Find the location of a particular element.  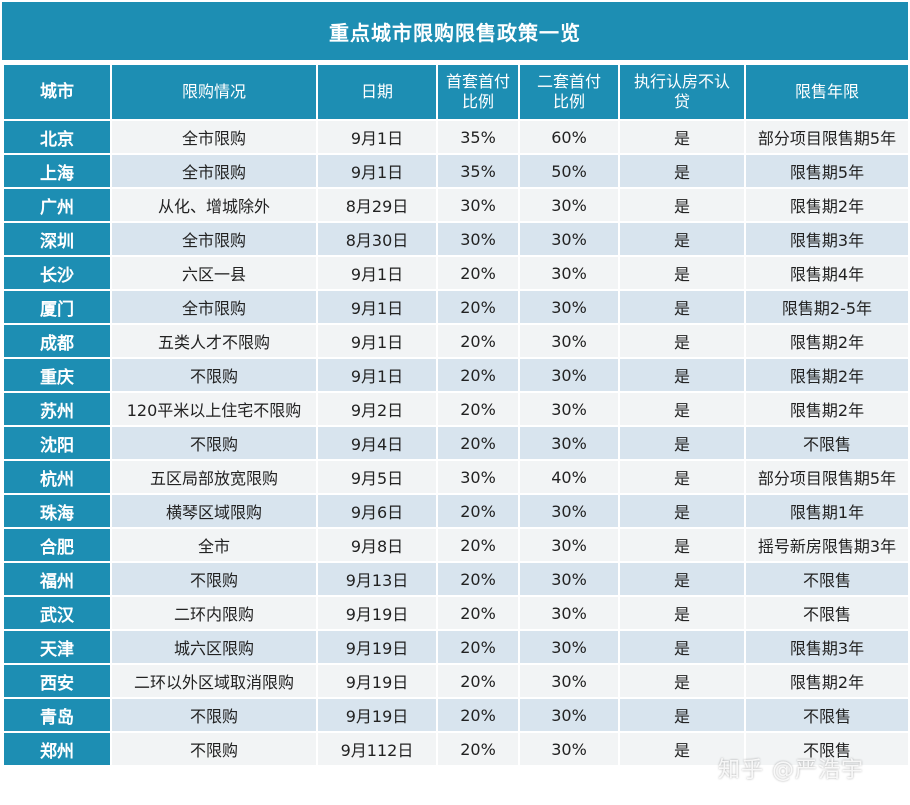

table-row: 北京 全市限购 9月1日 35% 60% 是部分项目限售期5年 is located at coordinates (456, 137).